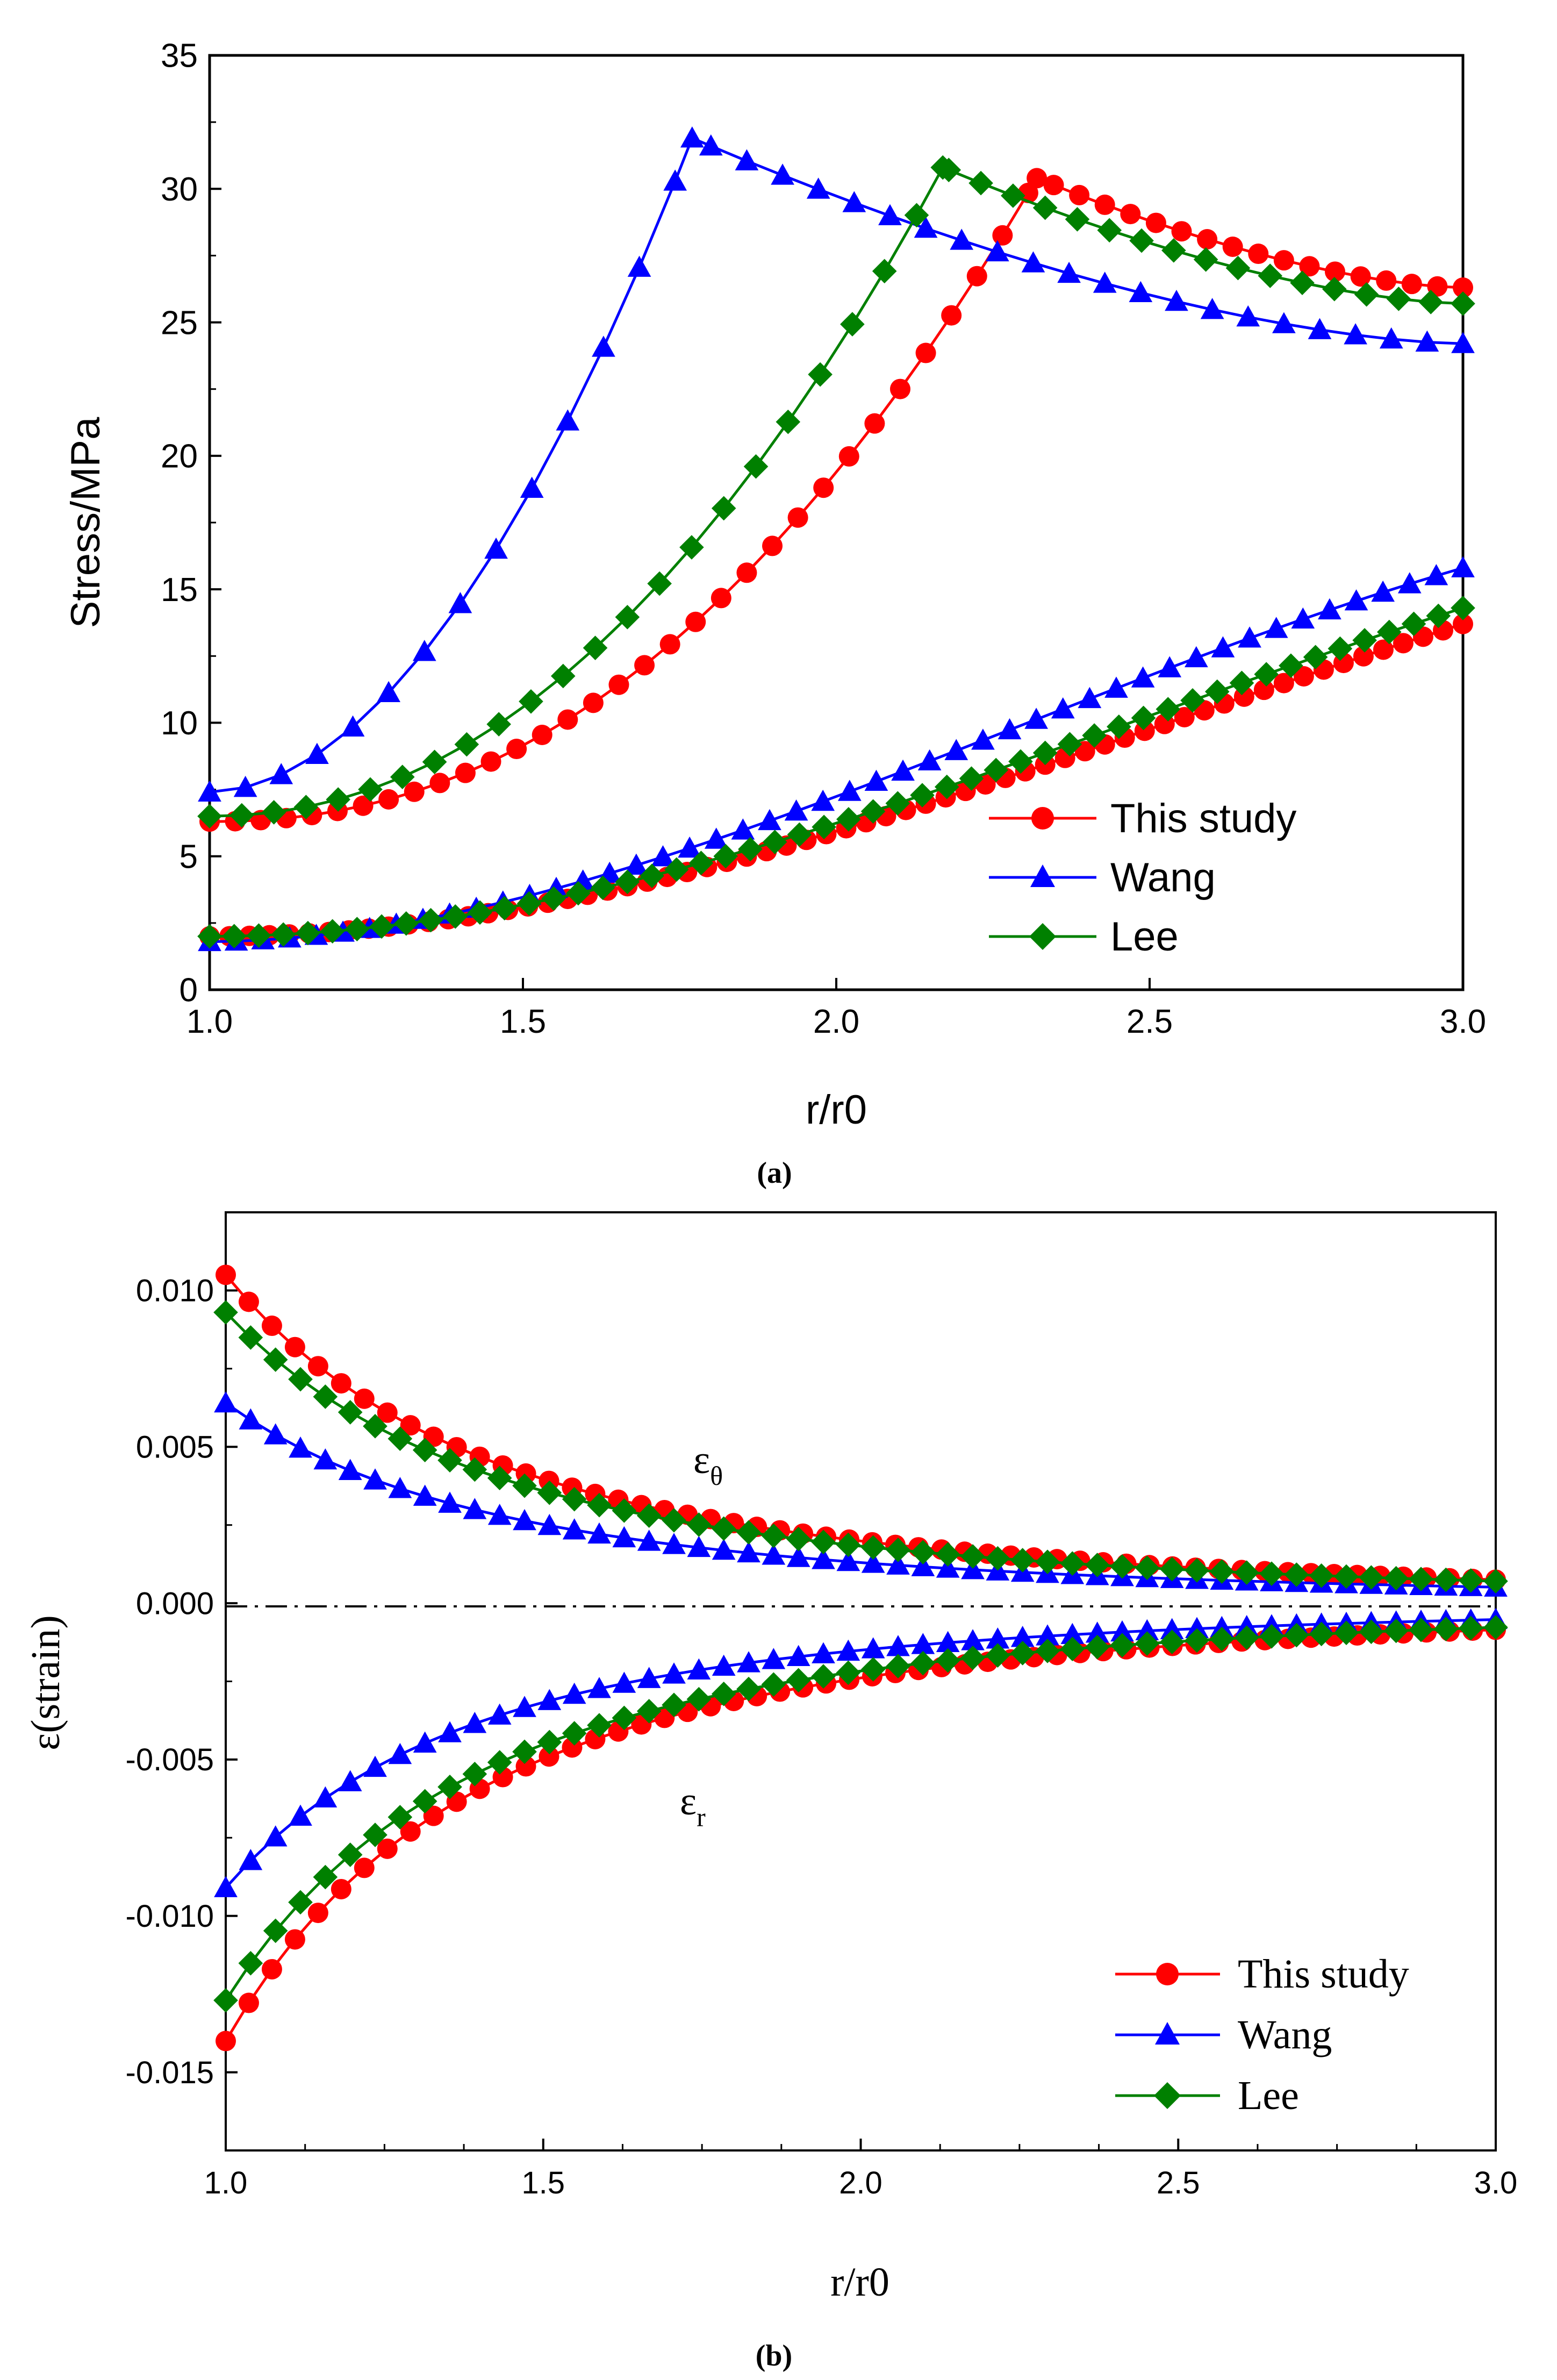 Image resolution: width=1557 pixels, height=2380 pixels. What do you see at coordinates (170, 1759) in the screenshot?
I see `panel-b-y-tick-label: -0.005` at bounding box center [170, 1759].